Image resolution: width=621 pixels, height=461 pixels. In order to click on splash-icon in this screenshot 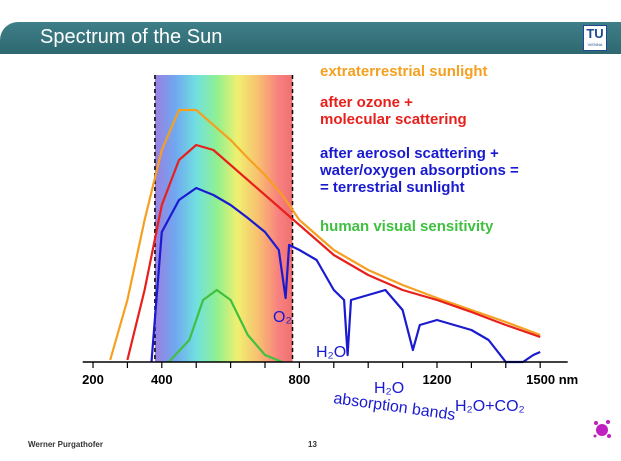, I will do `click(602, 429)`.